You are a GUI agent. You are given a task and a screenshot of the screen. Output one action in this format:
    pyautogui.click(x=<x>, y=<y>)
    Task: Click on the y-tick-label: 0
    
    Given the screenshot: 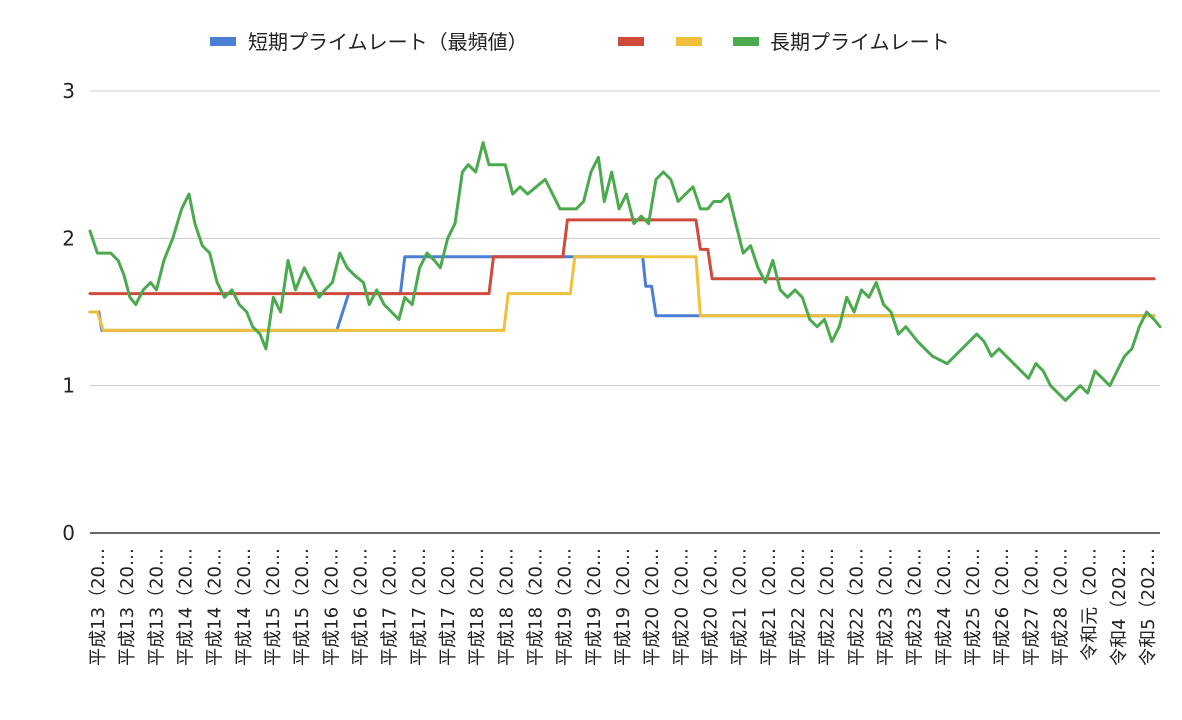 What is the action you would take?
    pyautogui.click(x=68, y=533)
    